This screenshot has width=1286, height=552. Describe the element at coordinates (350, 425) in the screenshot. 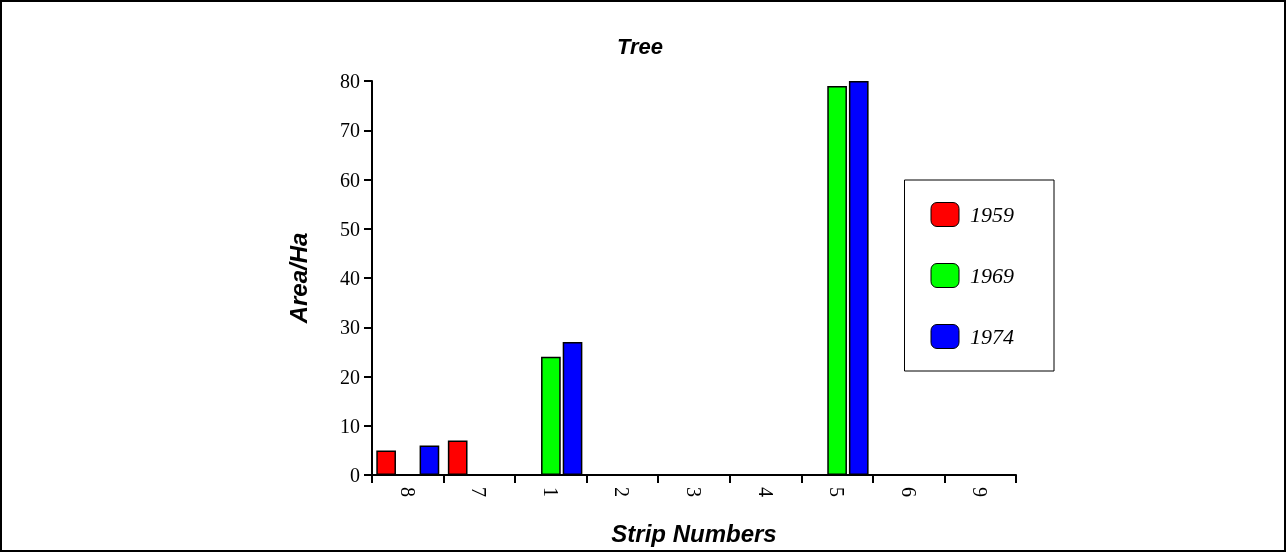

I see `y-tick-label: 10` at that location.